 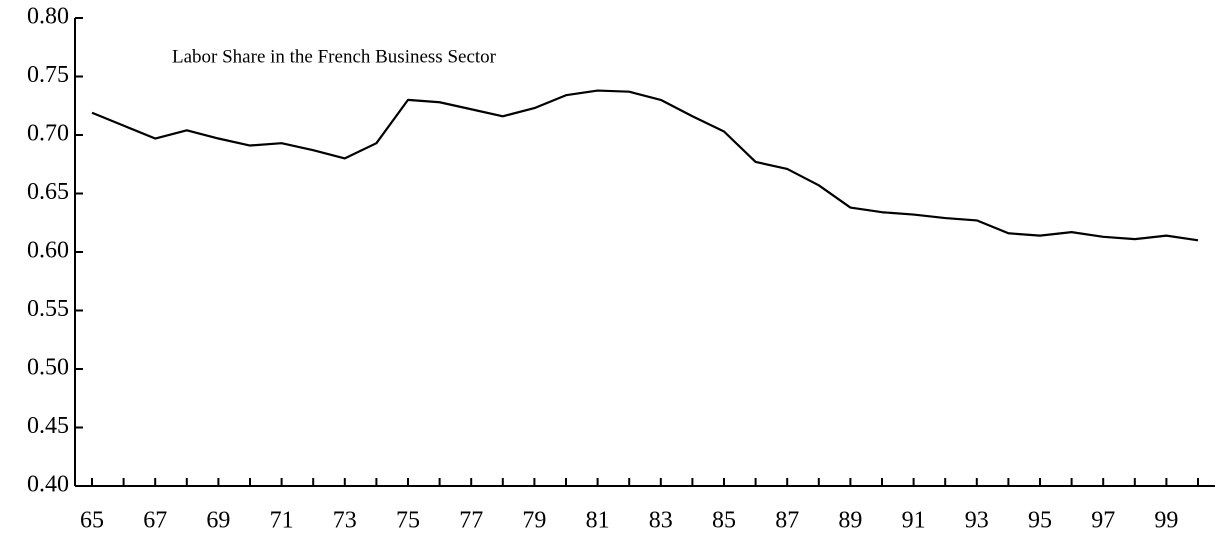 What do you see at coordinates (48, 368) in the screenshot?
I see `y-tick-label: 0.50` at bounding box center [48, 368].